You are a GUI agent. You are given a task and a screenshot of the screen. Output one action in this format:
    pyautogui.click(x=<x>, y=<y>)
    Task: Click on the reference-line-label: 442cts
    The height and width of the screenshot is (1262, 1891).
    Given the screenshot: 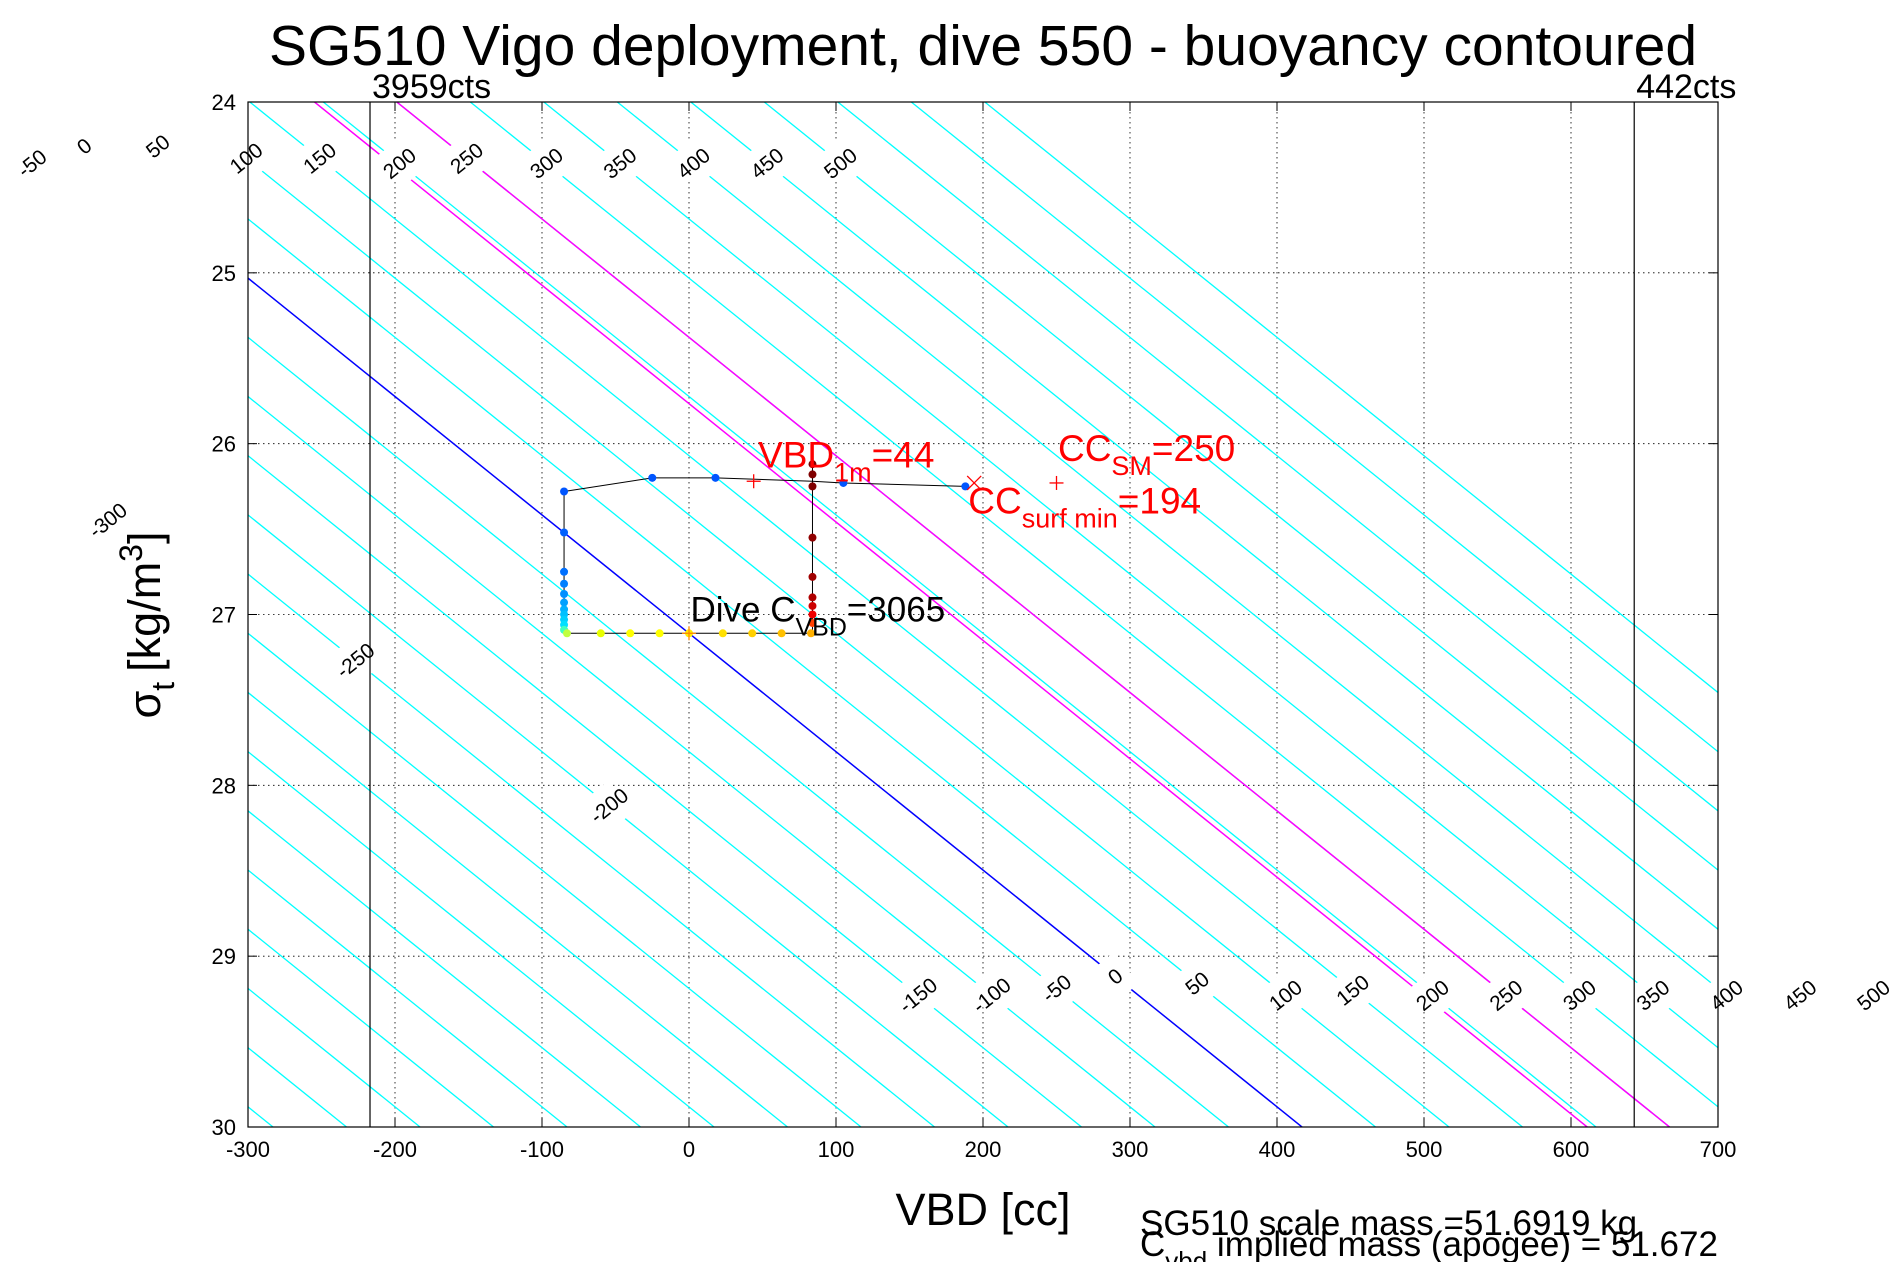 What is the action you would take?
    pyautogui.click(x=1686, y=87)
    